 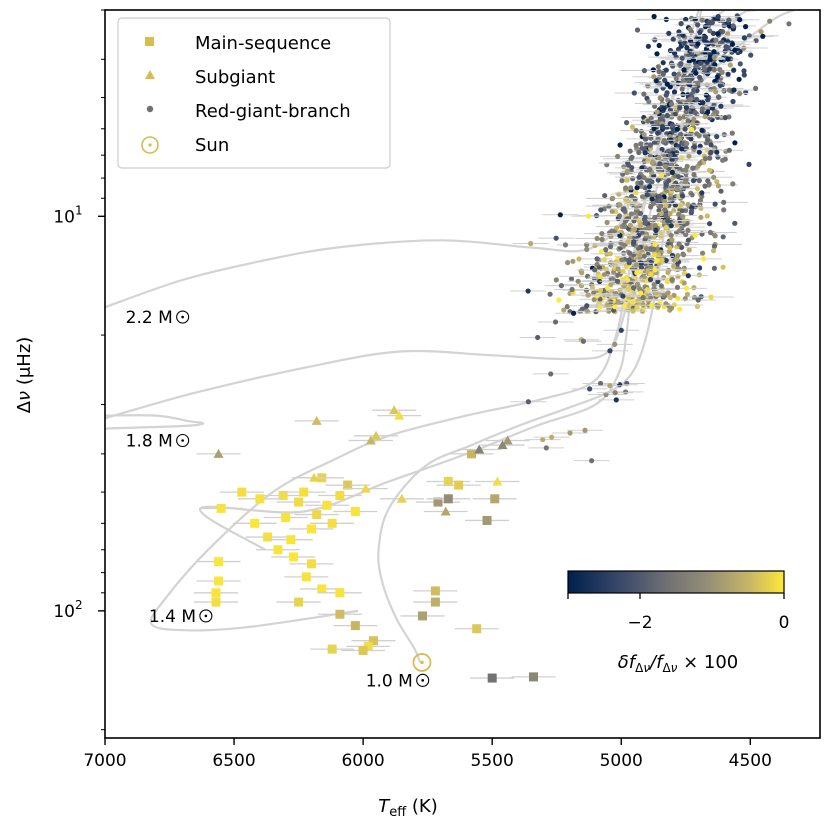 What do you see at coordinates (362, 761) in the screenshot?
I see `x-tick-label: 6000` at bounding box center [362, 761].